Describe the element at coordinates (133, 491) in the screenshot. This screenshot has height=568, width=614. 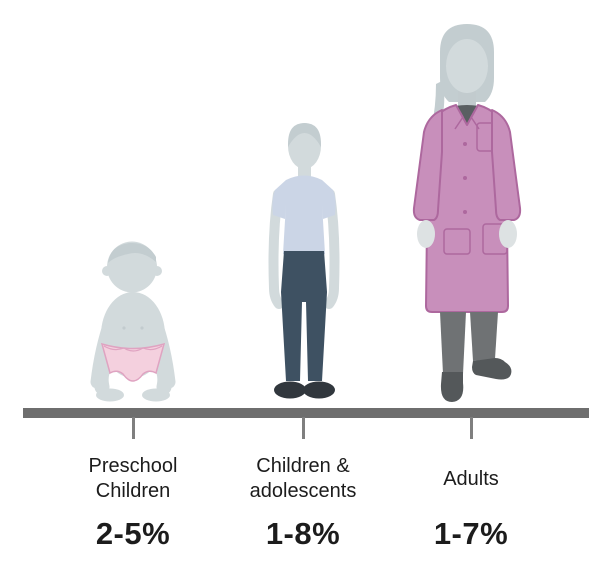
I see `label-line: Children` at that location.